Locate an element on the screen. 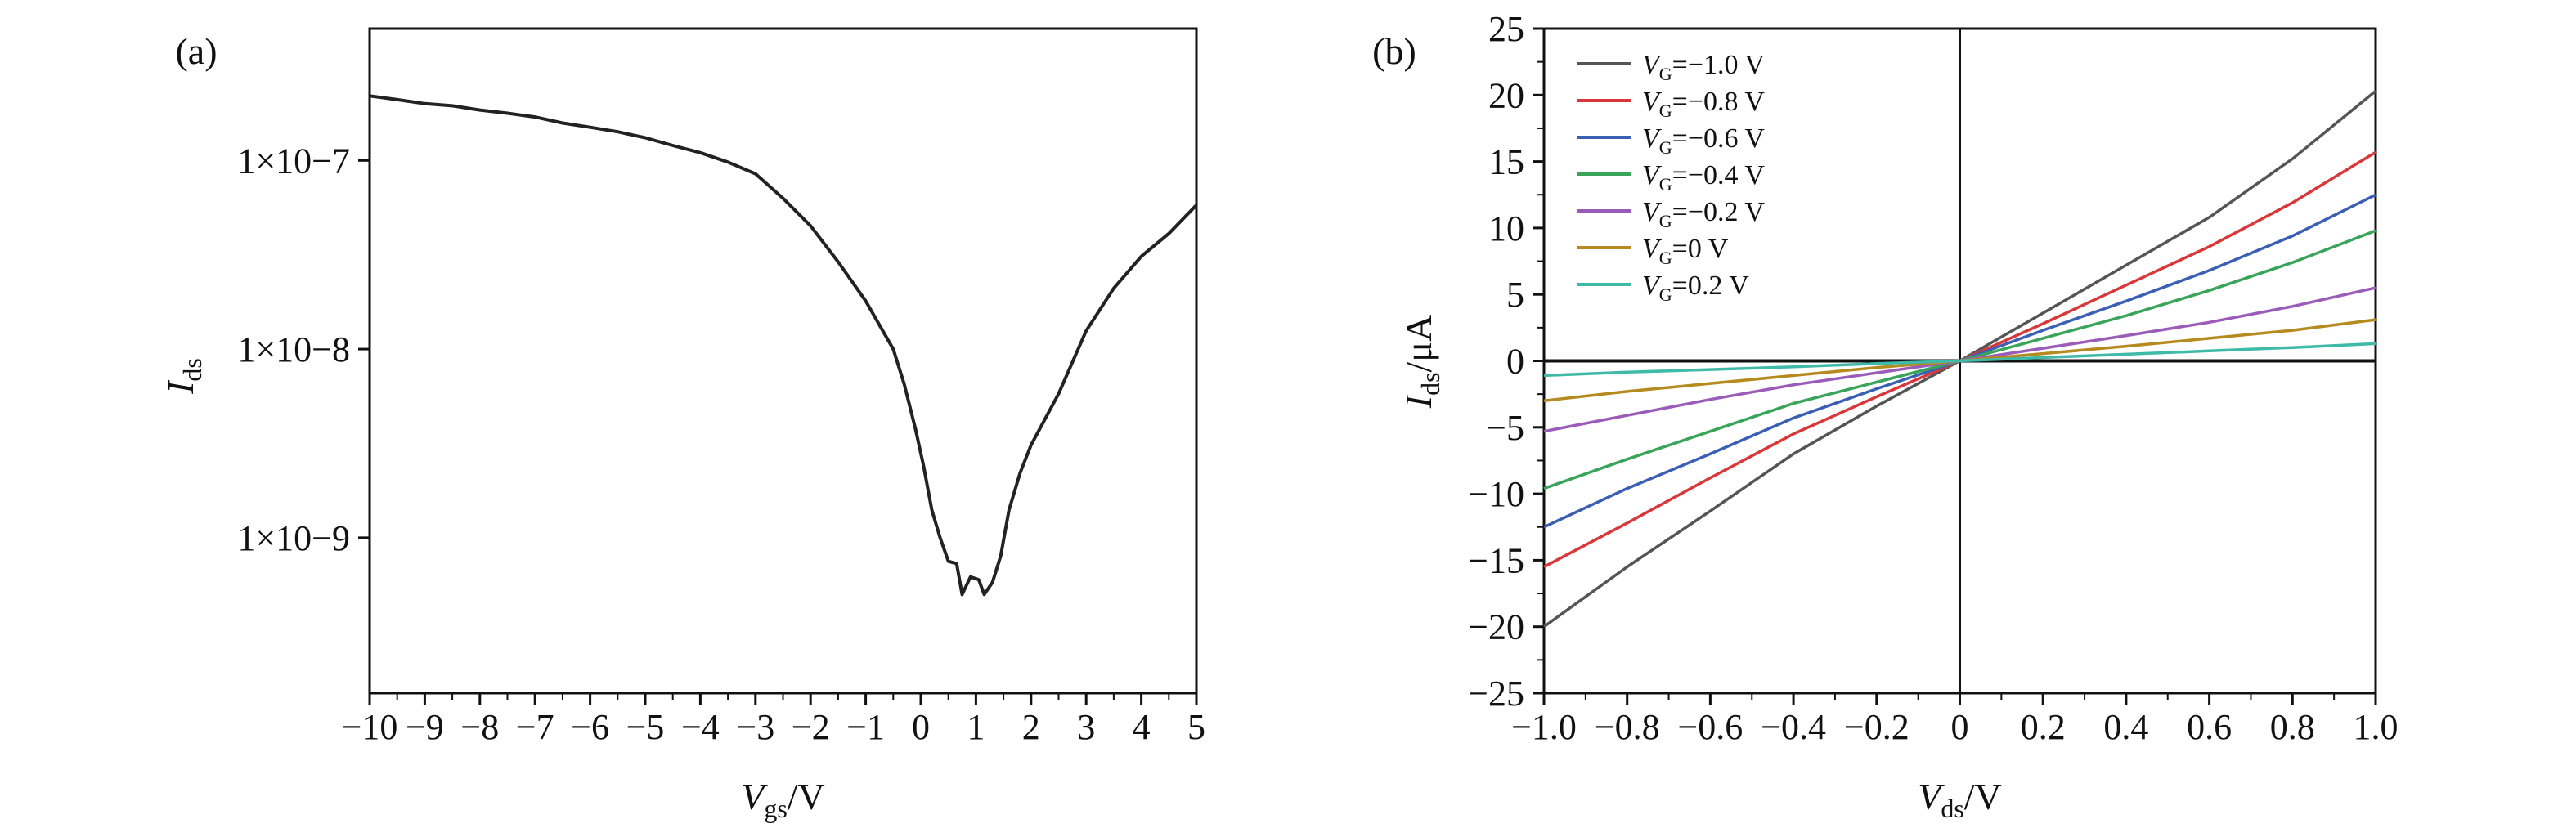 The image size is (2576, 837). panel-a-x-tick-label: −6 is located at coordinates (590, 727).